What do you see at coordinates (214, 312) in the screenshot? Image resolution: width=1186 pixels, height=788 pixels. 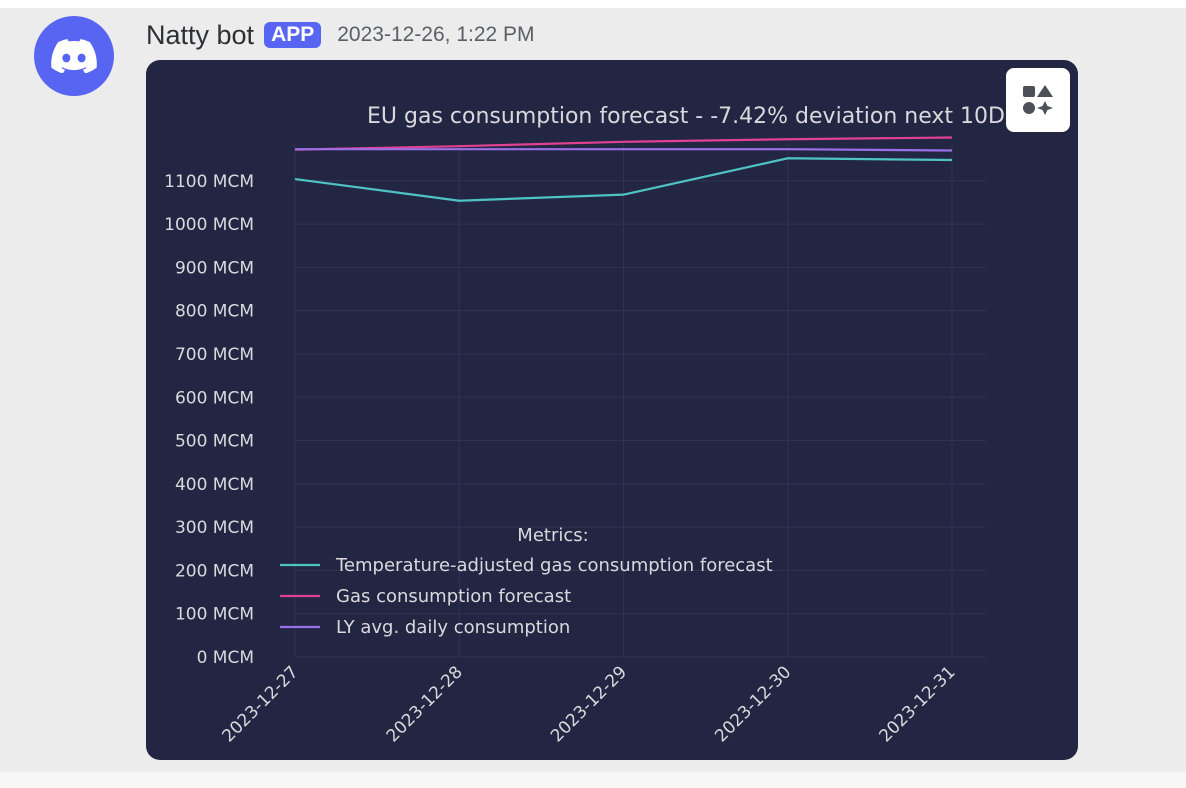 I see `y-tick-label: 800 MCM` at bounding box center [214, 312].